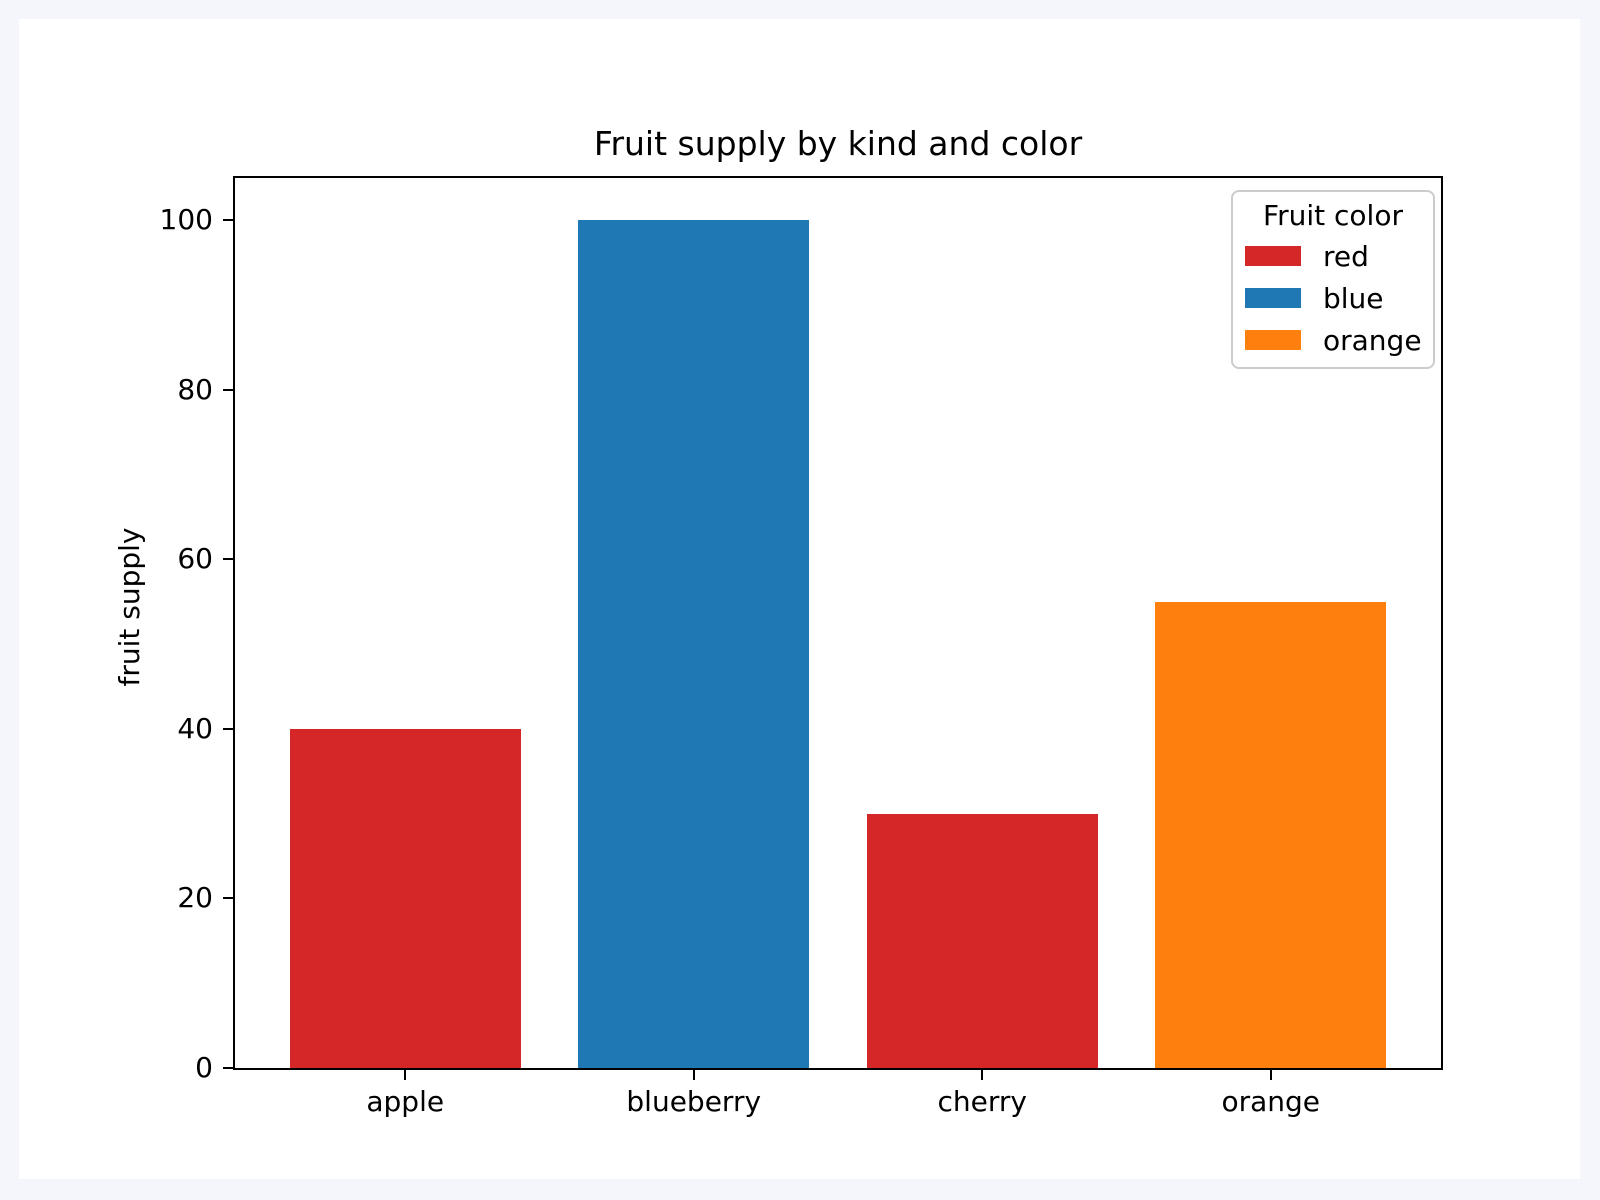  I want to click on x-tick-mark-apple, so click(405, 1075).